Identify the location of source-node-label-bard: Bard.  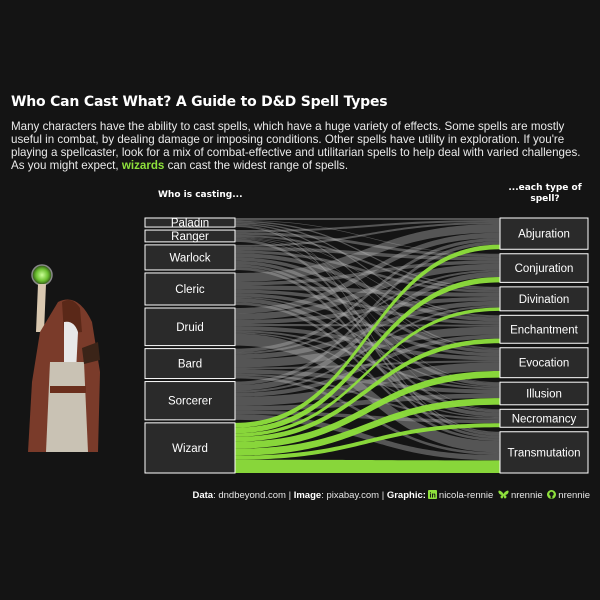
(190, 365).